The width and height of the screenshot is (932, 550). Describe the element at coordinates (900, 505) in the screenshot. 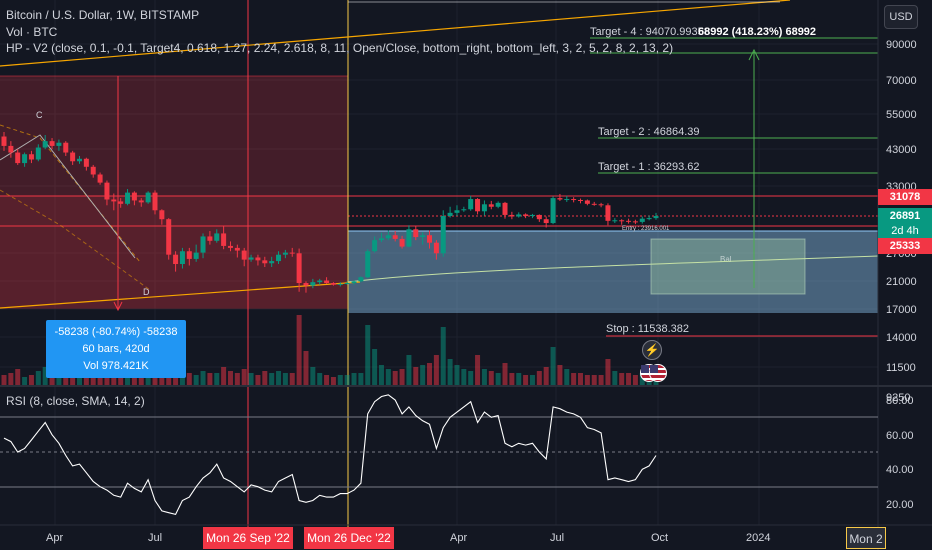

I see `rsi-axis-label: 20.00` at that location.